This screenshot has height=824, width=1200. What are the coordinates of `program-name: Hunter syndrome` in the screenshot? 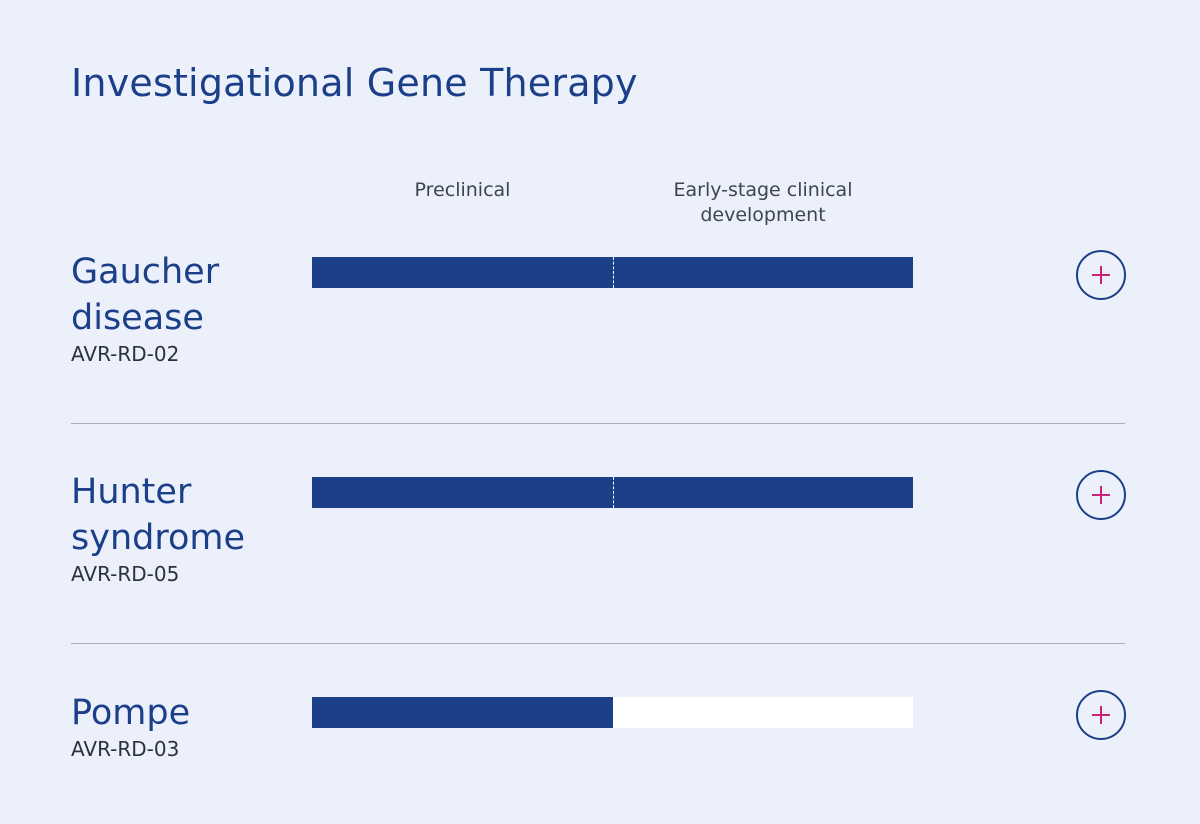 It's located at (158, 515).